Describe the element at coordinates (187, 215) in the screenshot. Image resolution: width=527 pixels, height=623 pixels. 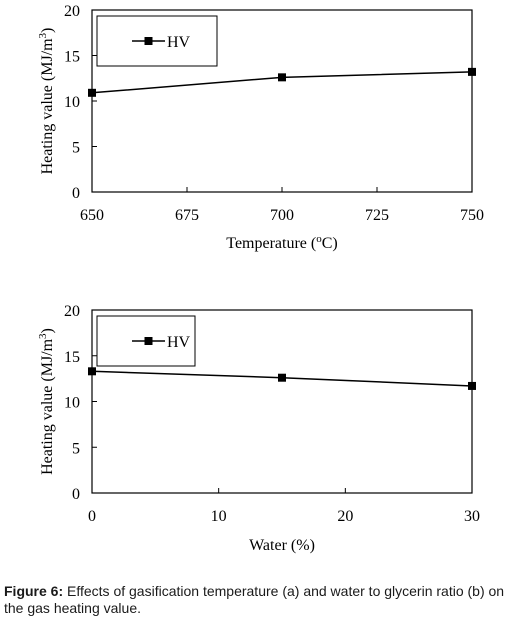
I see `x-tick-label: 675` at that location.